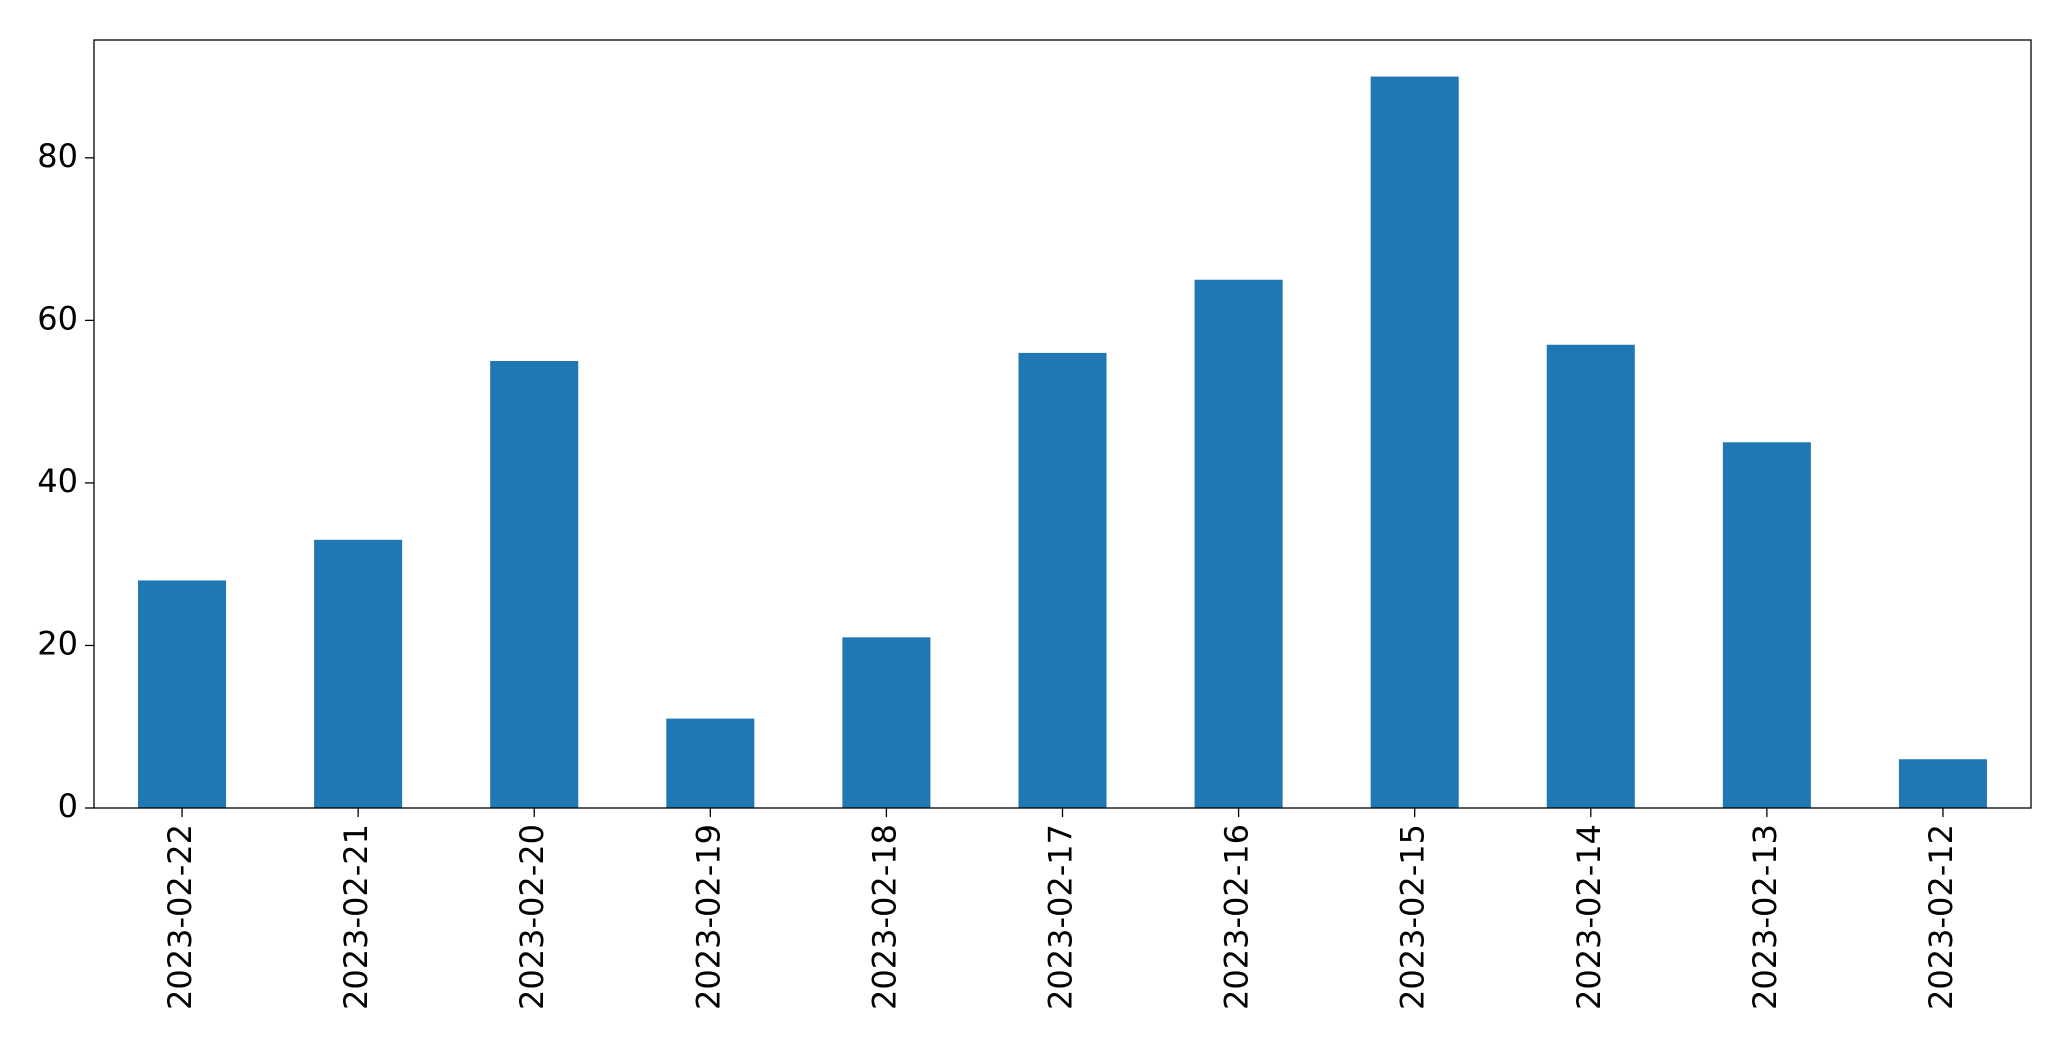  I want to click on x-tick-label: 2023-02-13, so click(1765, 917).